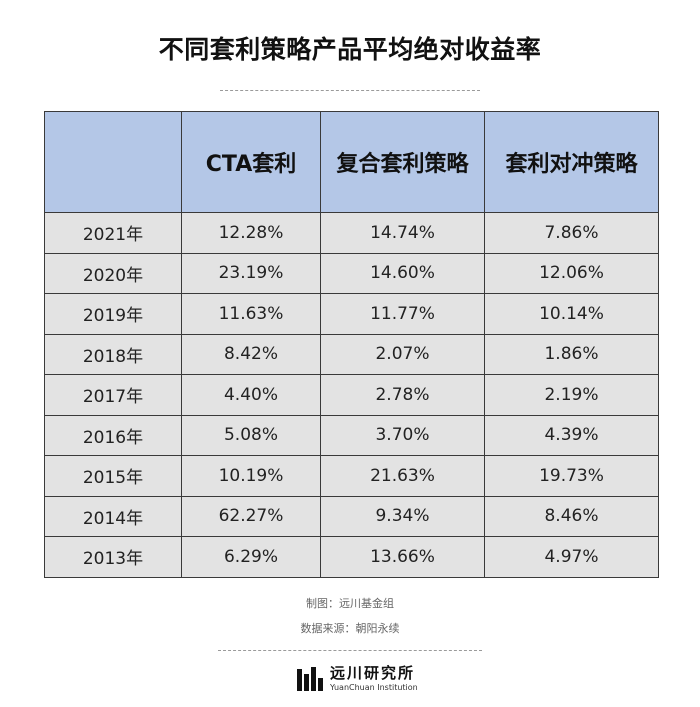 The image size is (700, 707). What do you see at coordinates (251, 233) in the screenshot?
I see `cta-value-cell: 12.28%` at bounding box center [251, 233].